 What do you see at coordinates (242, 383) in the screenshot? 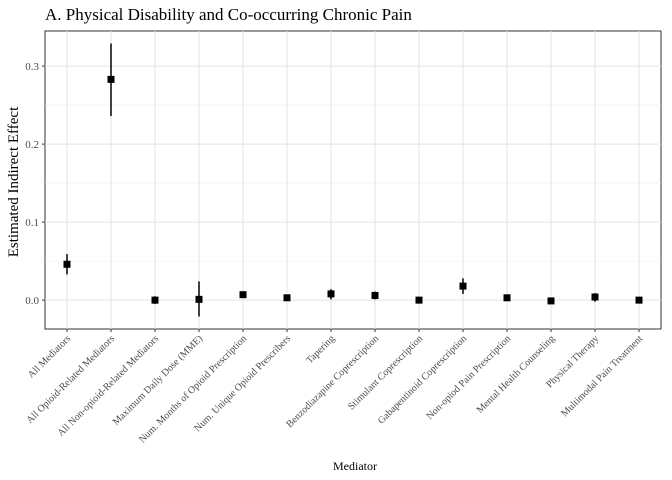
I see `x-tick-label: Num. Unique Opioid Prescribers` at bounding box center [242, 383].